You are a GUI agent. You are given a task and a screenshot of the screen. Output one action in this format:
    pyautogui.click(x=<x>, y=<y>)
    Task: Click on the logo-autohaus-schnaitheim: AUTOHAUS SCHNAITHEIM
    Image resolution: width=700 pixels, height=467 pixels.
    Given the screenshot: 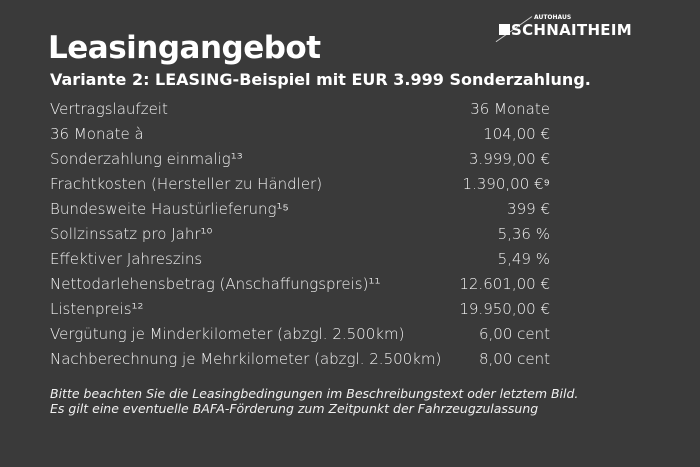 What is the action you would take?
    pyautogui.click(x=563, y=29)
    